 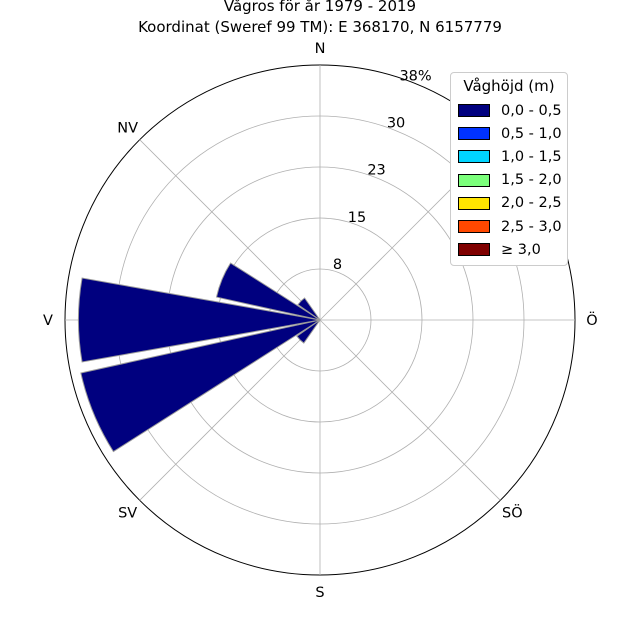 I want to click on direction-label: NV, so click(x=127, y=129).